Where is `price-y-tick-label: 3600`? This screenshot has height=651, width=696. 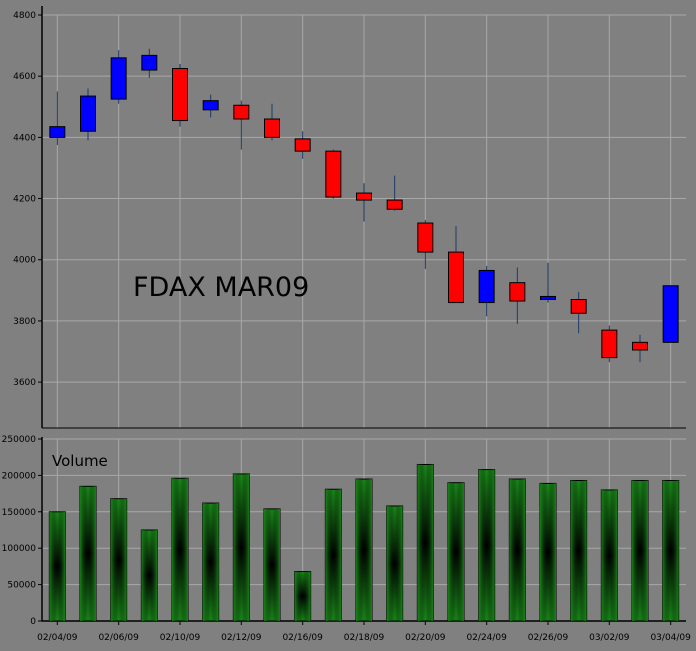
price-y-tick-label: 3600 is located at coordinates (24, 383).